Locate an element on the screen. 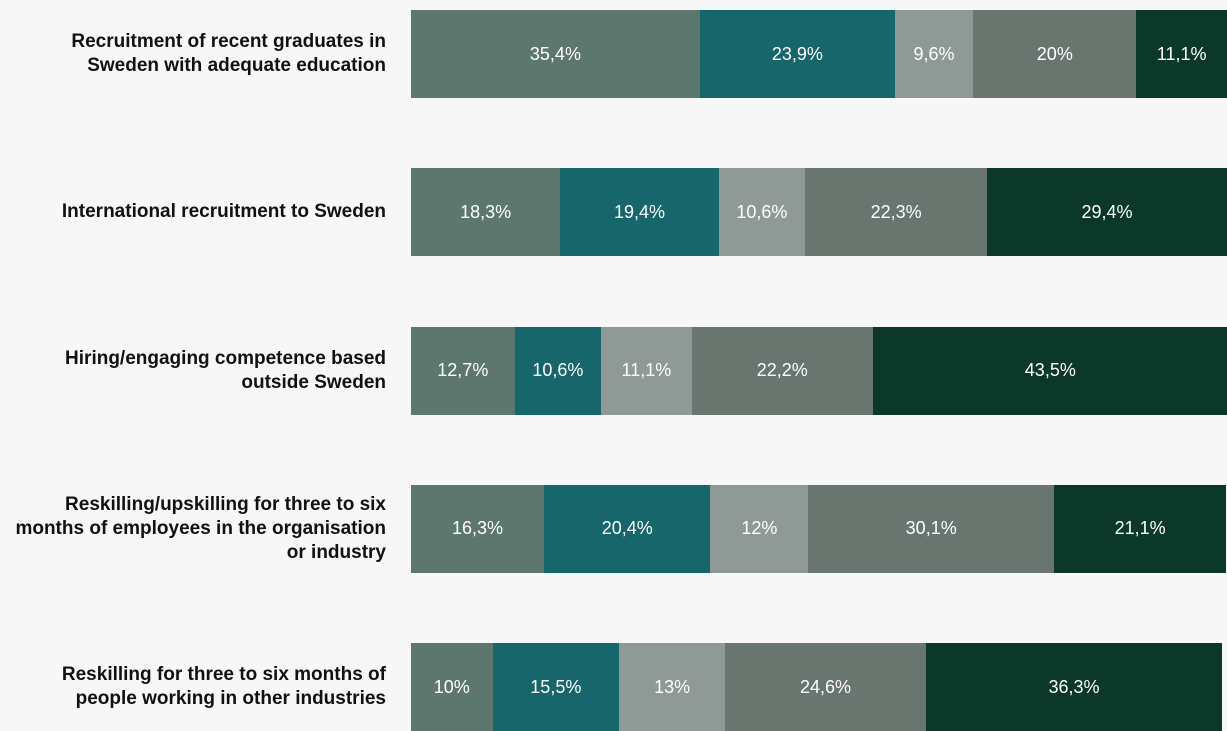 This screenshot has height=731, width=1227. bar-segment: 22,2% is located at coordinates (782, 370).